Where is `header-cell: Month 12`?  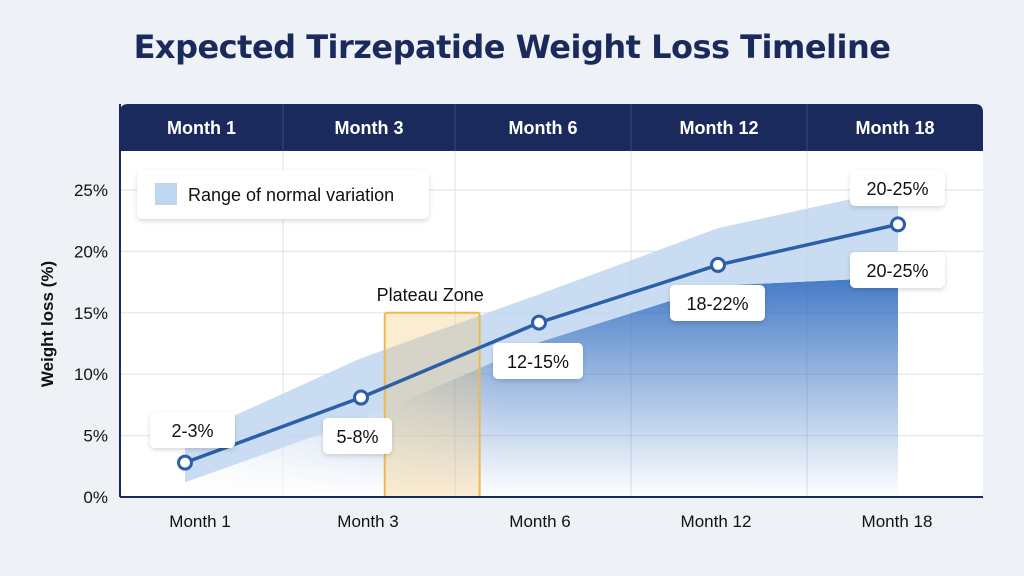
header-cell: Month 12 is located at coordinates (719, 128).